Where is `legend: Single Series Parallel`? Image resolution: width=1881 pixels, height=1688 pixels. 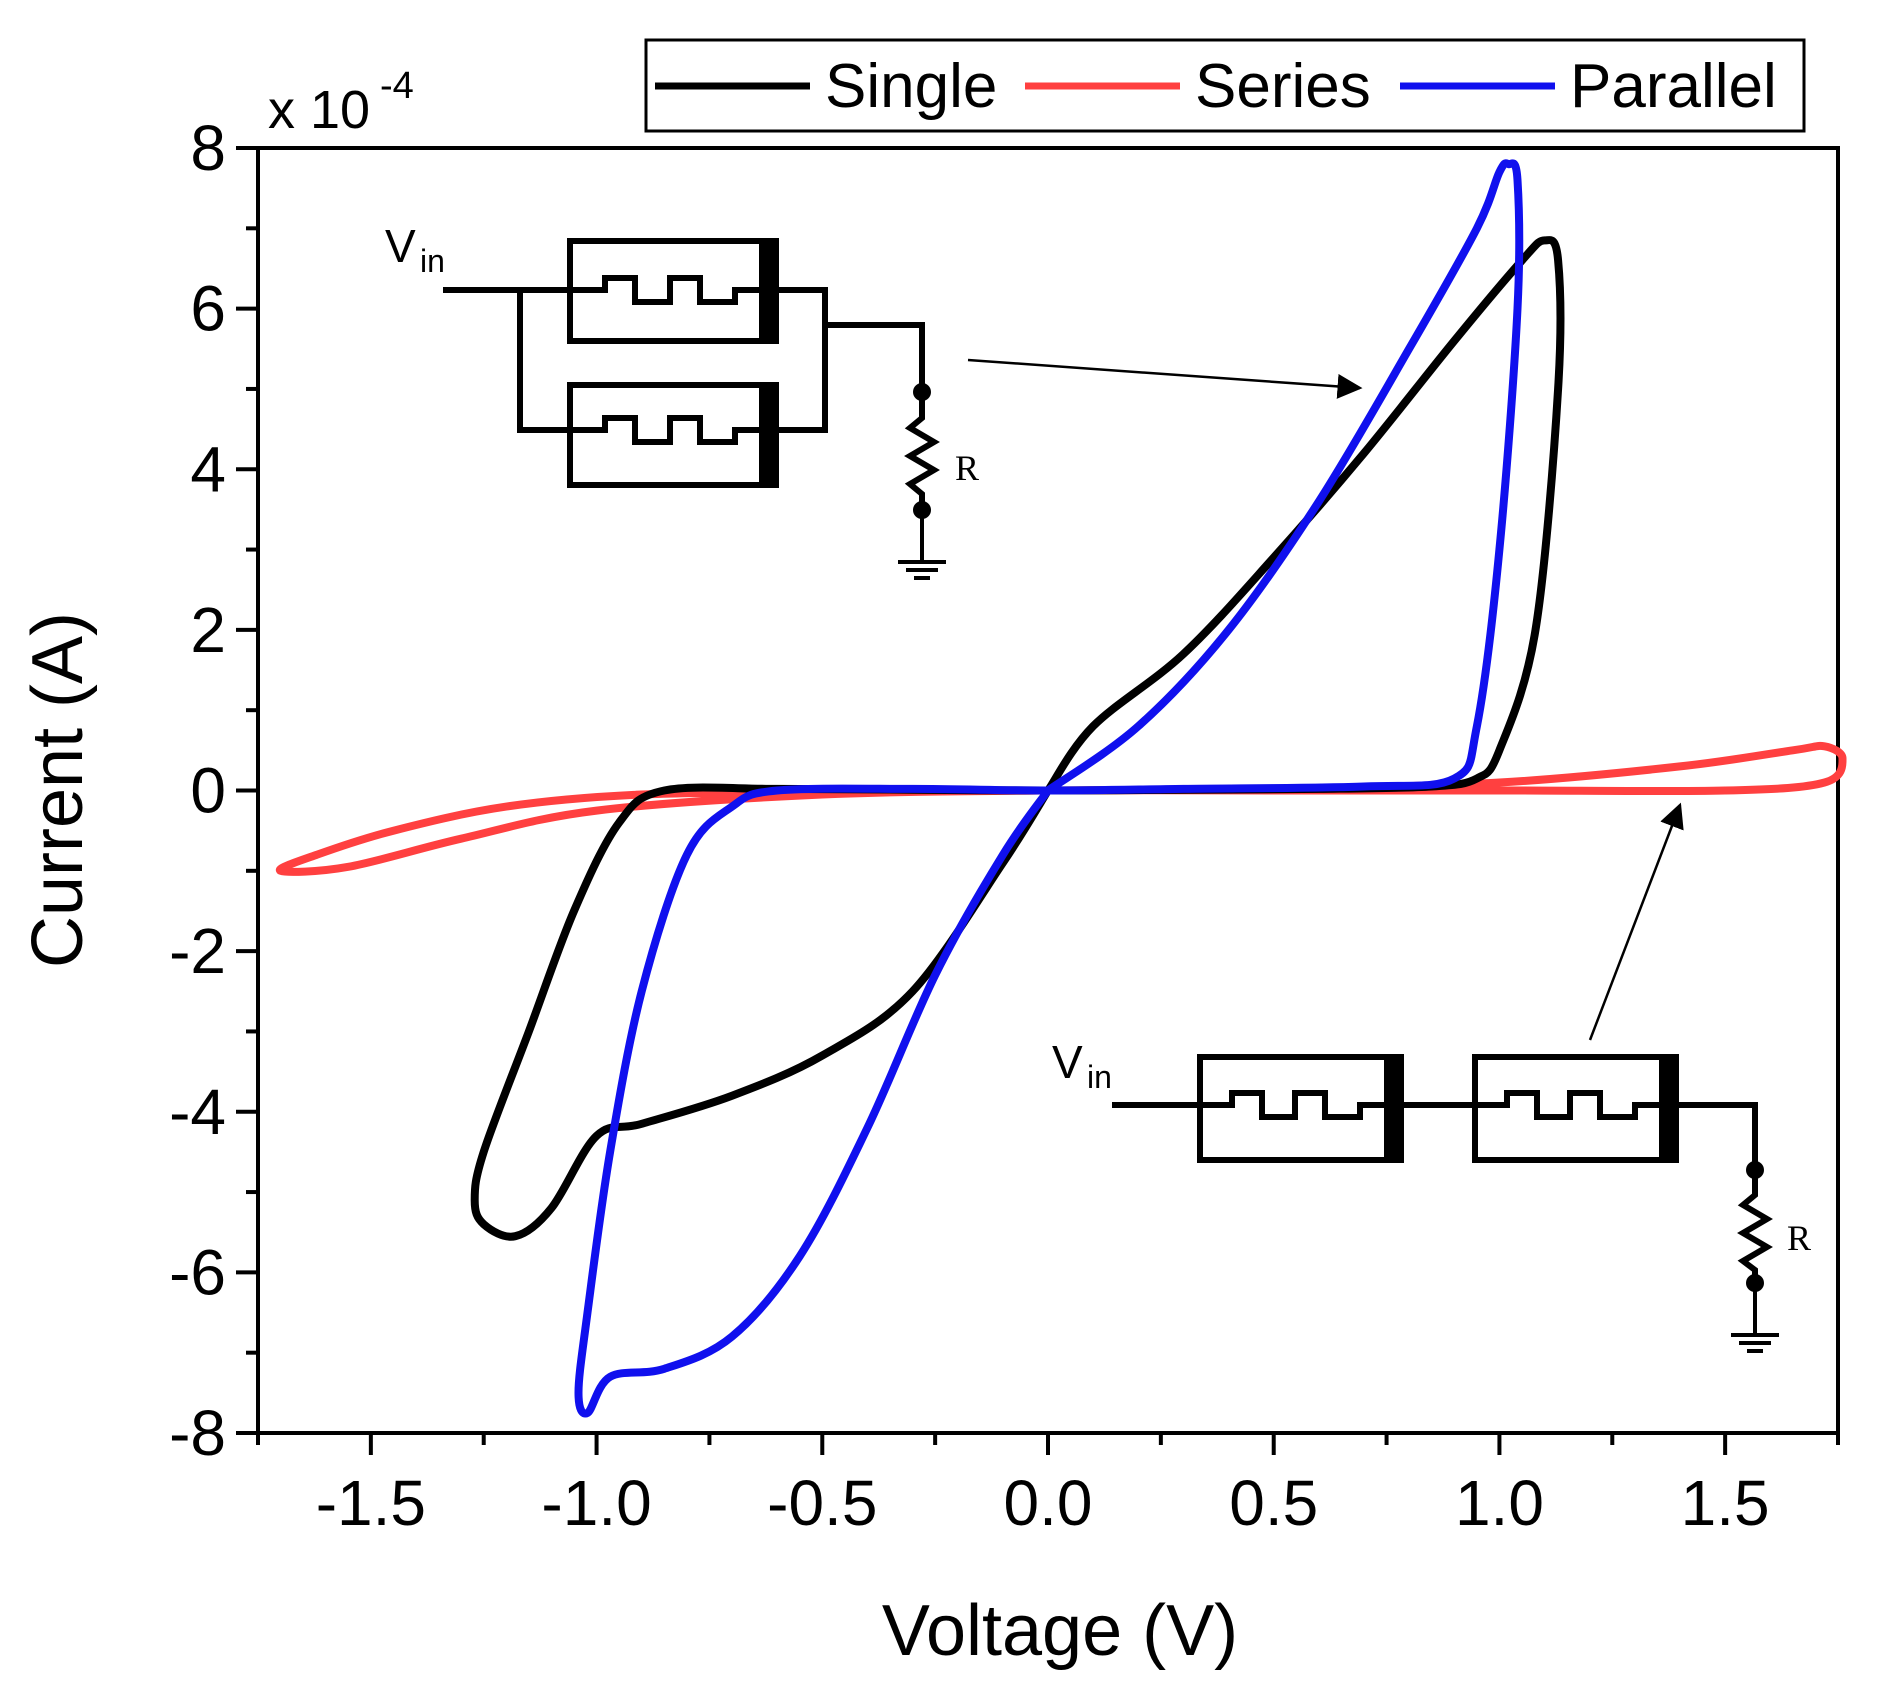
legend: Single Series Parallel is located at coordinates (1225, 85).